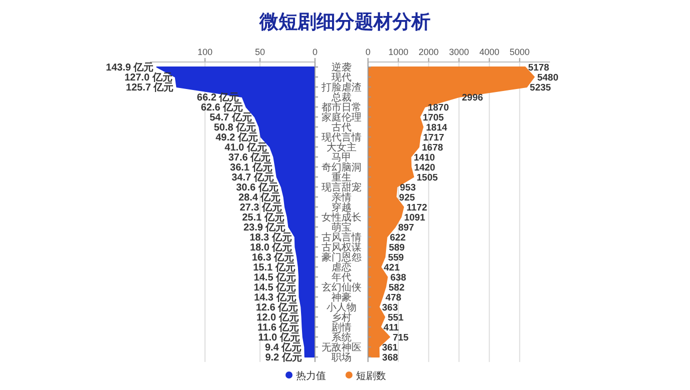 This screenshot has width=690, height=390. Describe the element at coordinates (342, 228) in the screenshot. I see `y-tick-label: 萌宝` at that location.